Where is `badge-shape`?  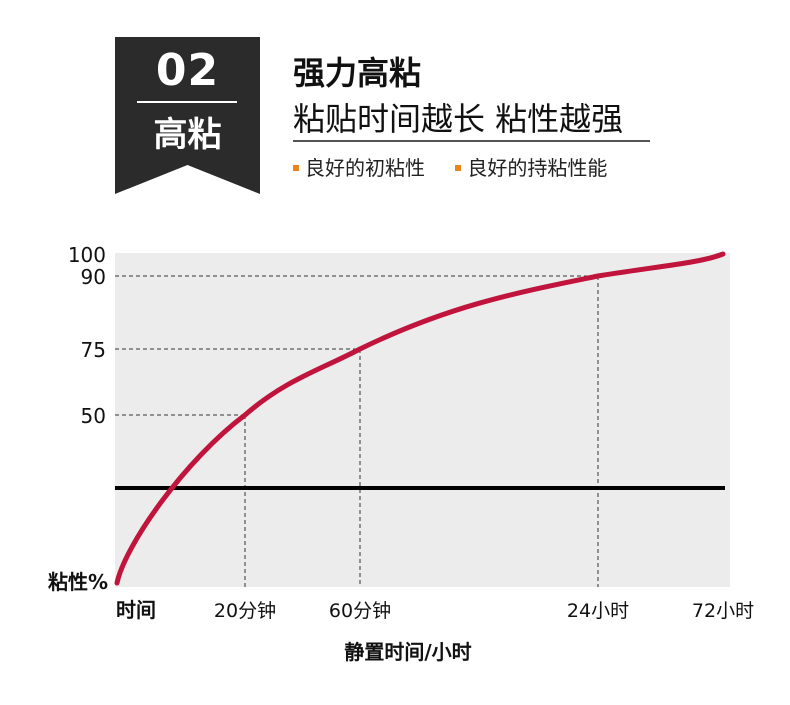 badge-shape is located at coordinates (187, 115).